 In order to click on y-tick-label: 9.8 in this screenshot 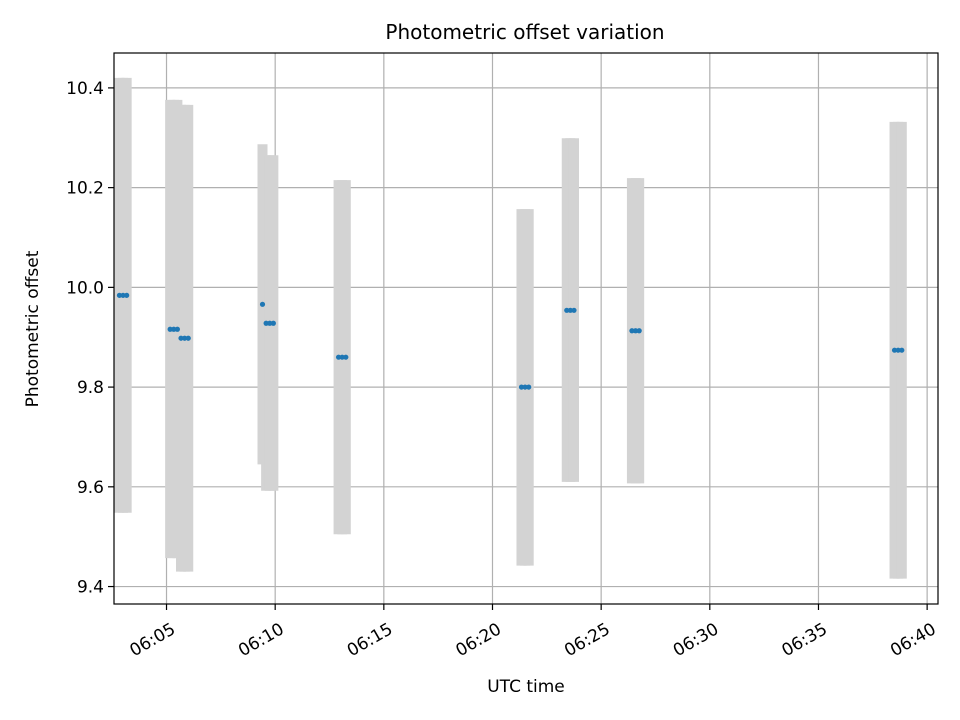, I will do `click(90, 388)`.